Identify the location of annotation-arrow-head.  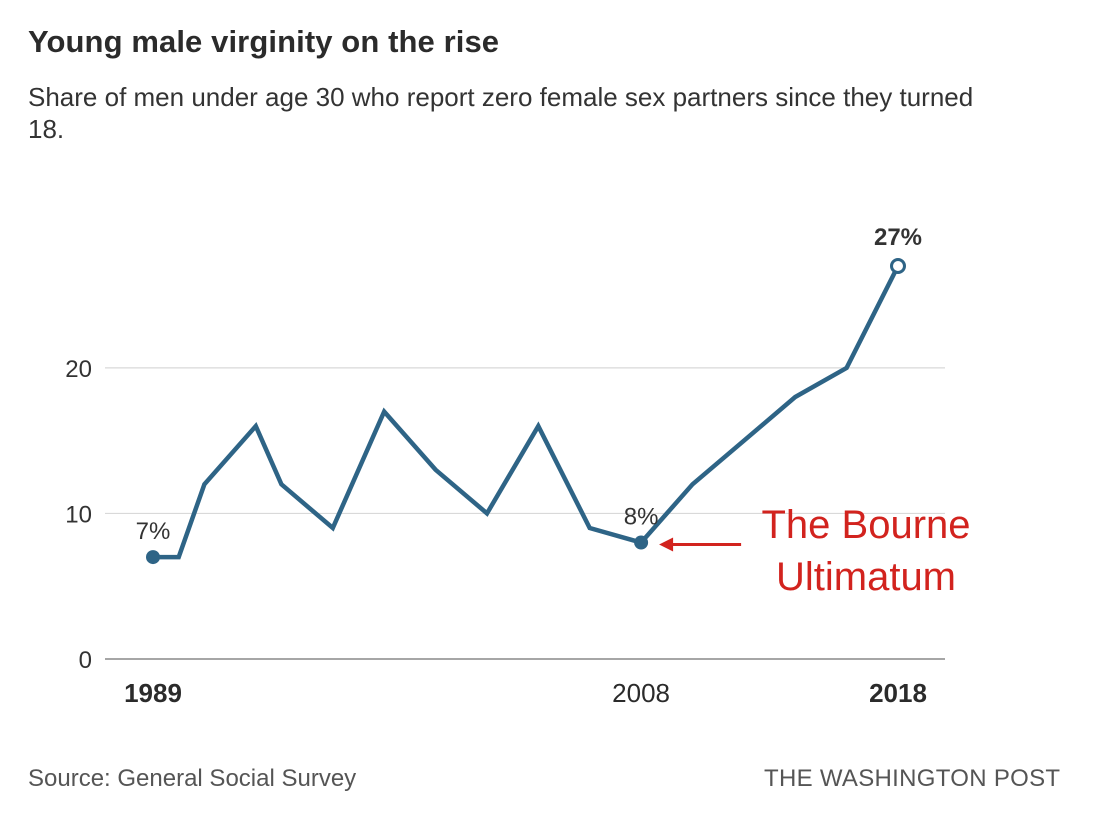
(666, 544).